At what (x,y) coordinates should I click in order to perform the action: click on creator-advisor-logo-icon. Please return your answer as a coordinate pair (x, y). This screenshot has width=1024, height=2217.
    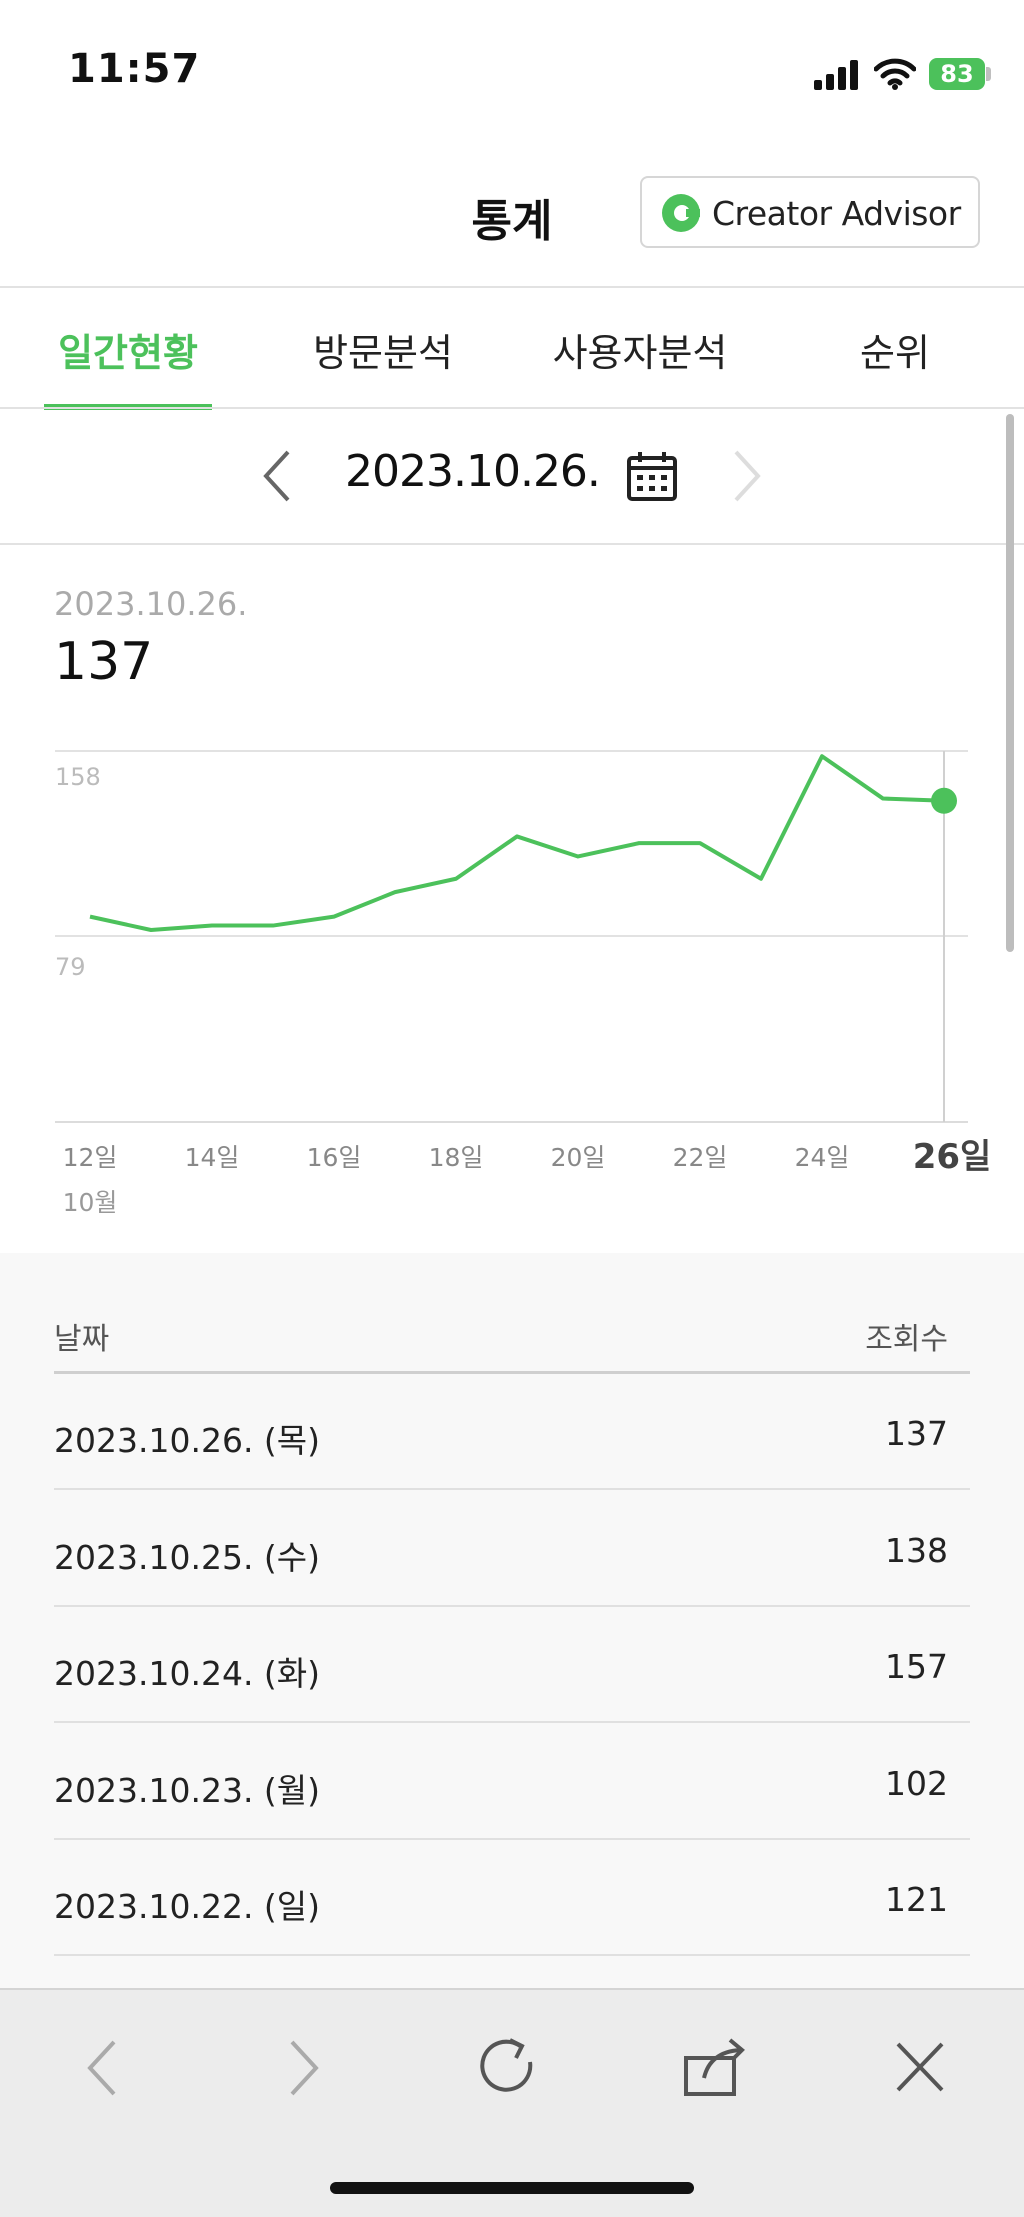
    Looking at the image, I should click on (681, 213).